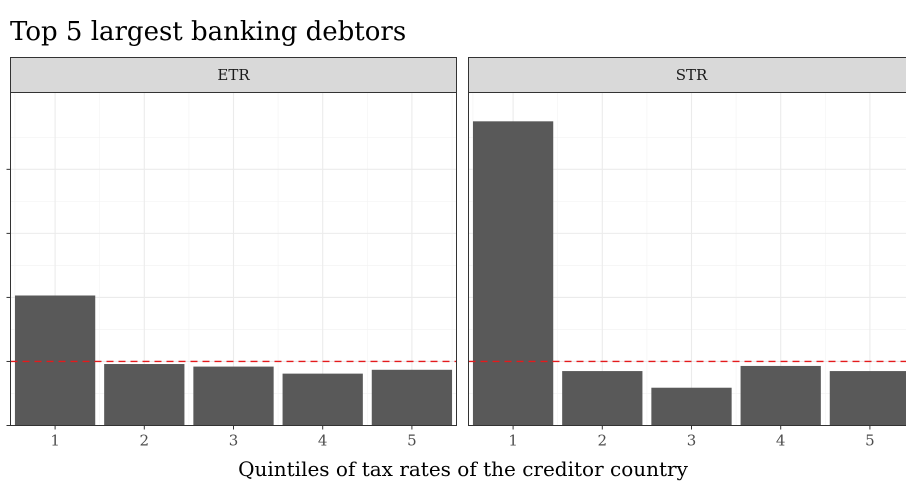  I want to click on x-tick-label-etr-4: 4, so click(323, 441).